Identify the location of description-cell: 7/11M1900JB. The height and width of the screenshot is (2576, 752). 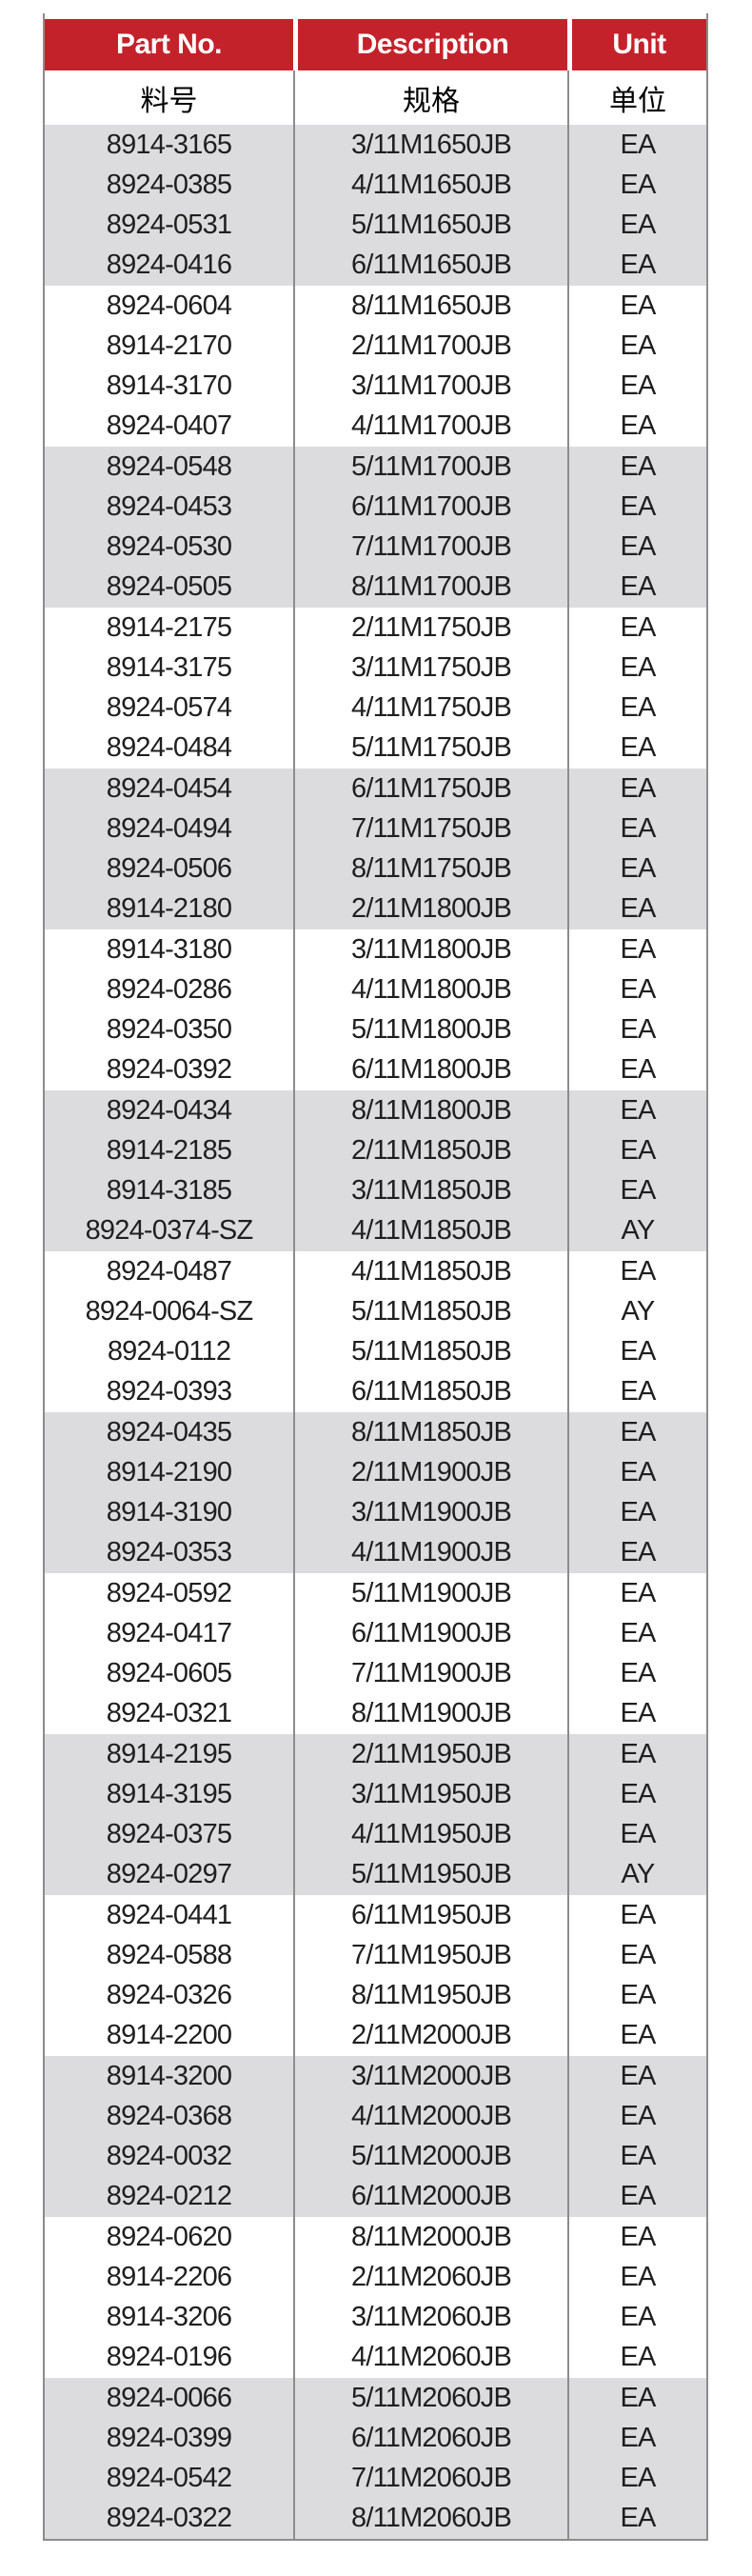
(430, 1673).